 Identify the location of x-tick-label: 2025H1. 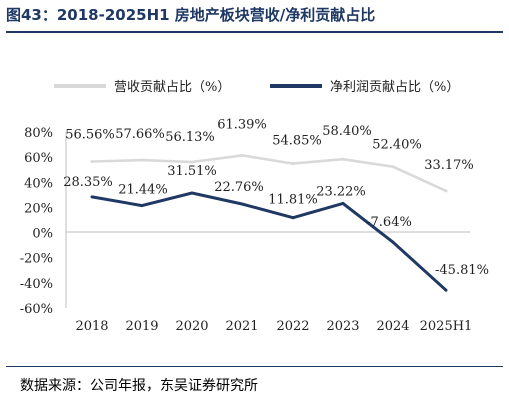
(446, 326).